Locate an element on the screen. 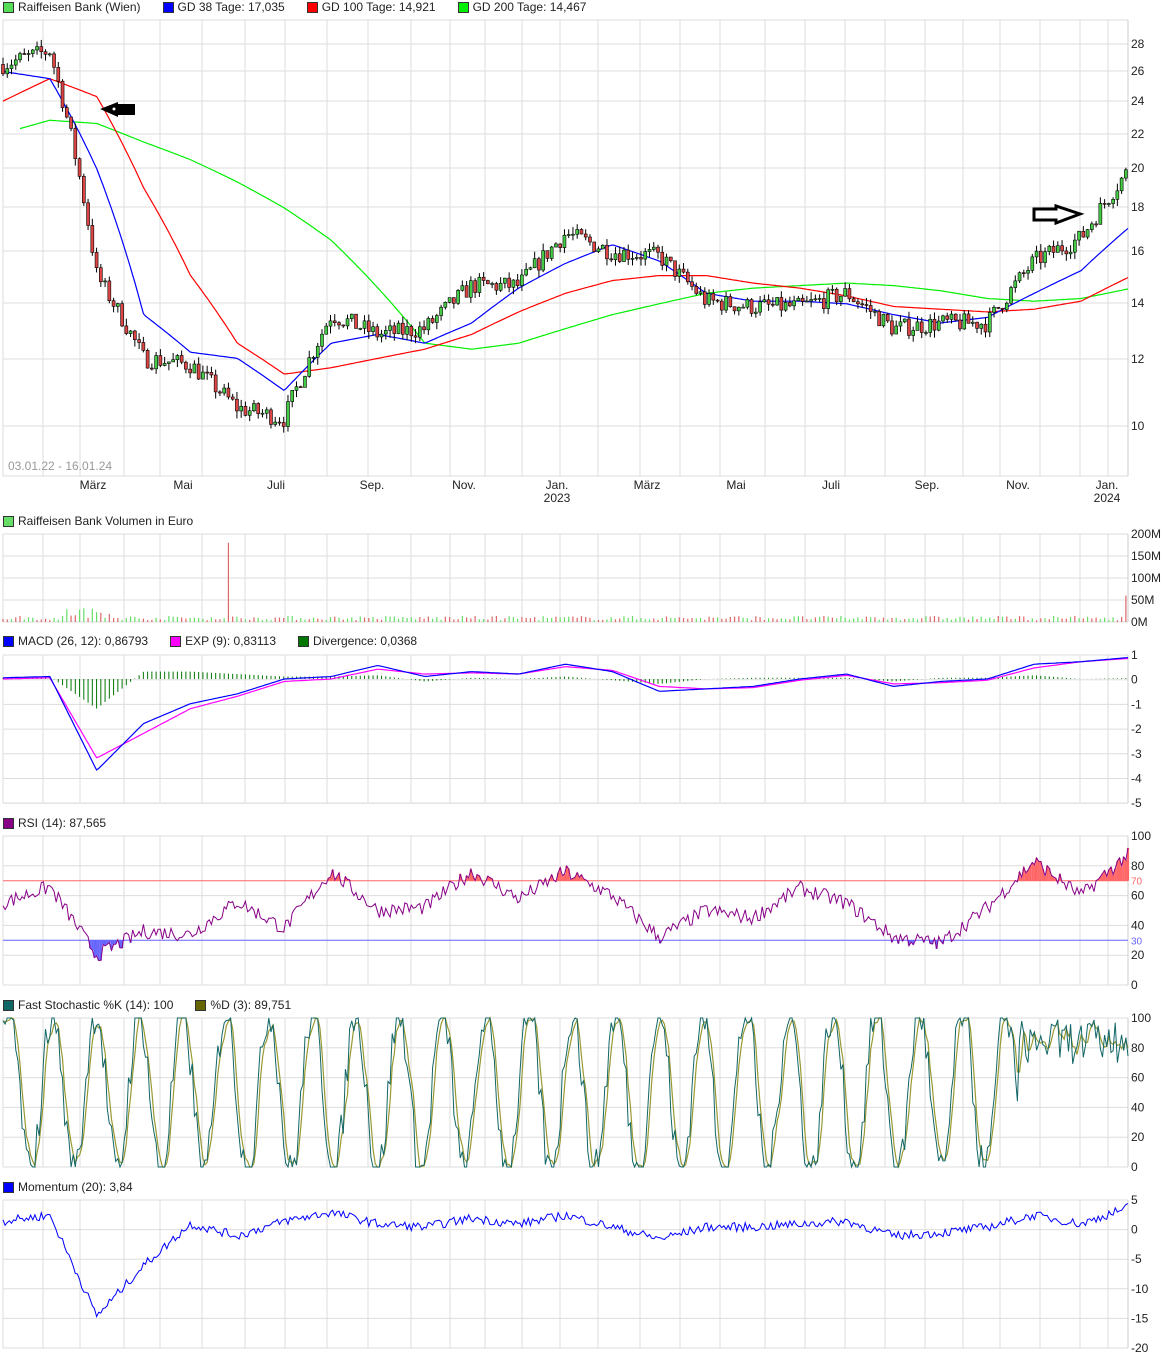 The width and height of the screenshot is (1175, 1361). legend-item-exp: EXP (9): 0,83113 is located at coordinates (223, 641).